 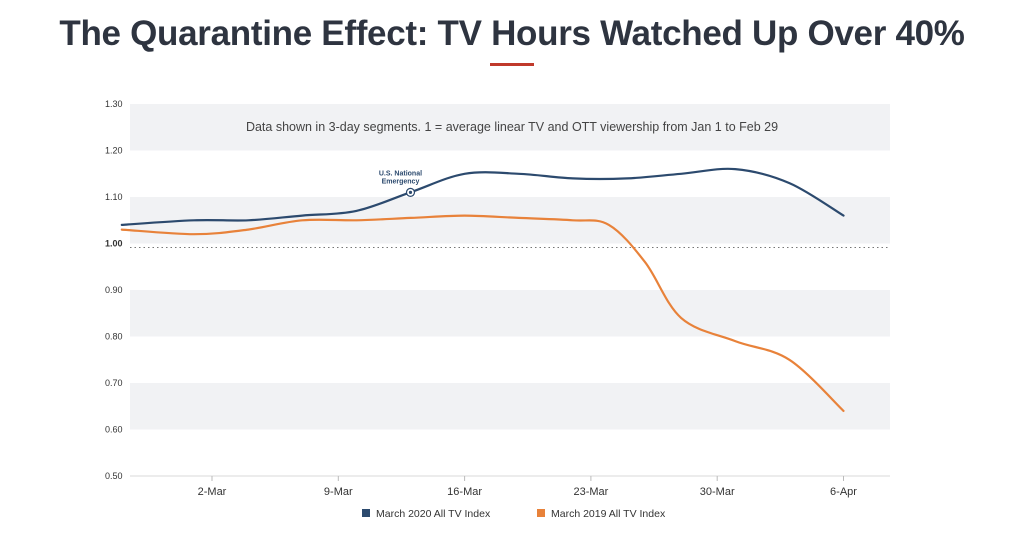 What do you see at coordinates (114, 104) in the screenshot?
I see `y-tick-label: 1.30` at bounding box center [114, 104].